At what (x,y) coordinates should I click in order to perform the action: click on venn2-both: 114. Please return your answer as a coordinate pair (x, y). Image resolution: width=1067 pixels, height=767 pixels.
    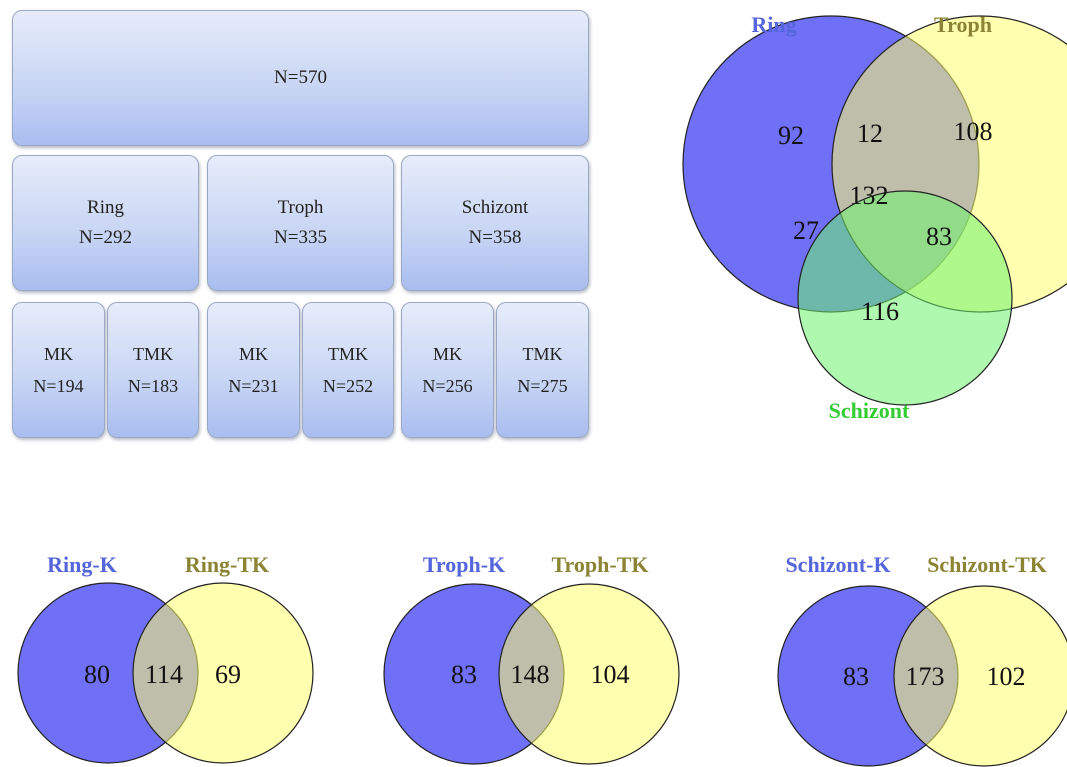
    Looking at the image, I should click on (164, 674).